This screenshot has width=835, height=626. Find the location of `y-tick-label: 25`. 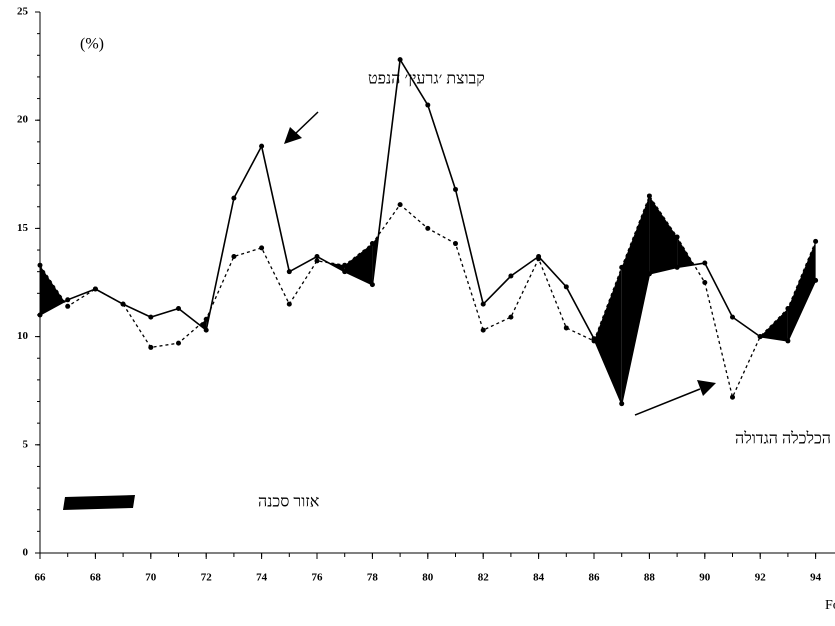

y-tick-label: 25 is located at coordinates (23, 12).